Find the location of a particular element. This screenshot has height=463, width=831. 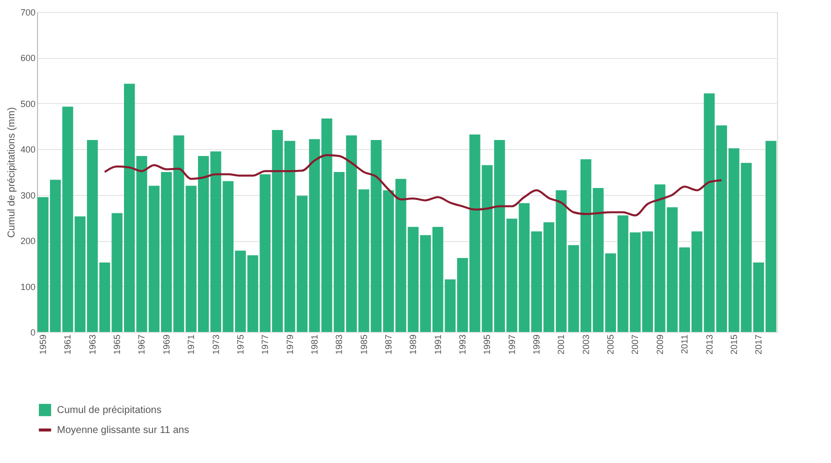

x-tick-label: 1999 is located at coordinates (537, 344).